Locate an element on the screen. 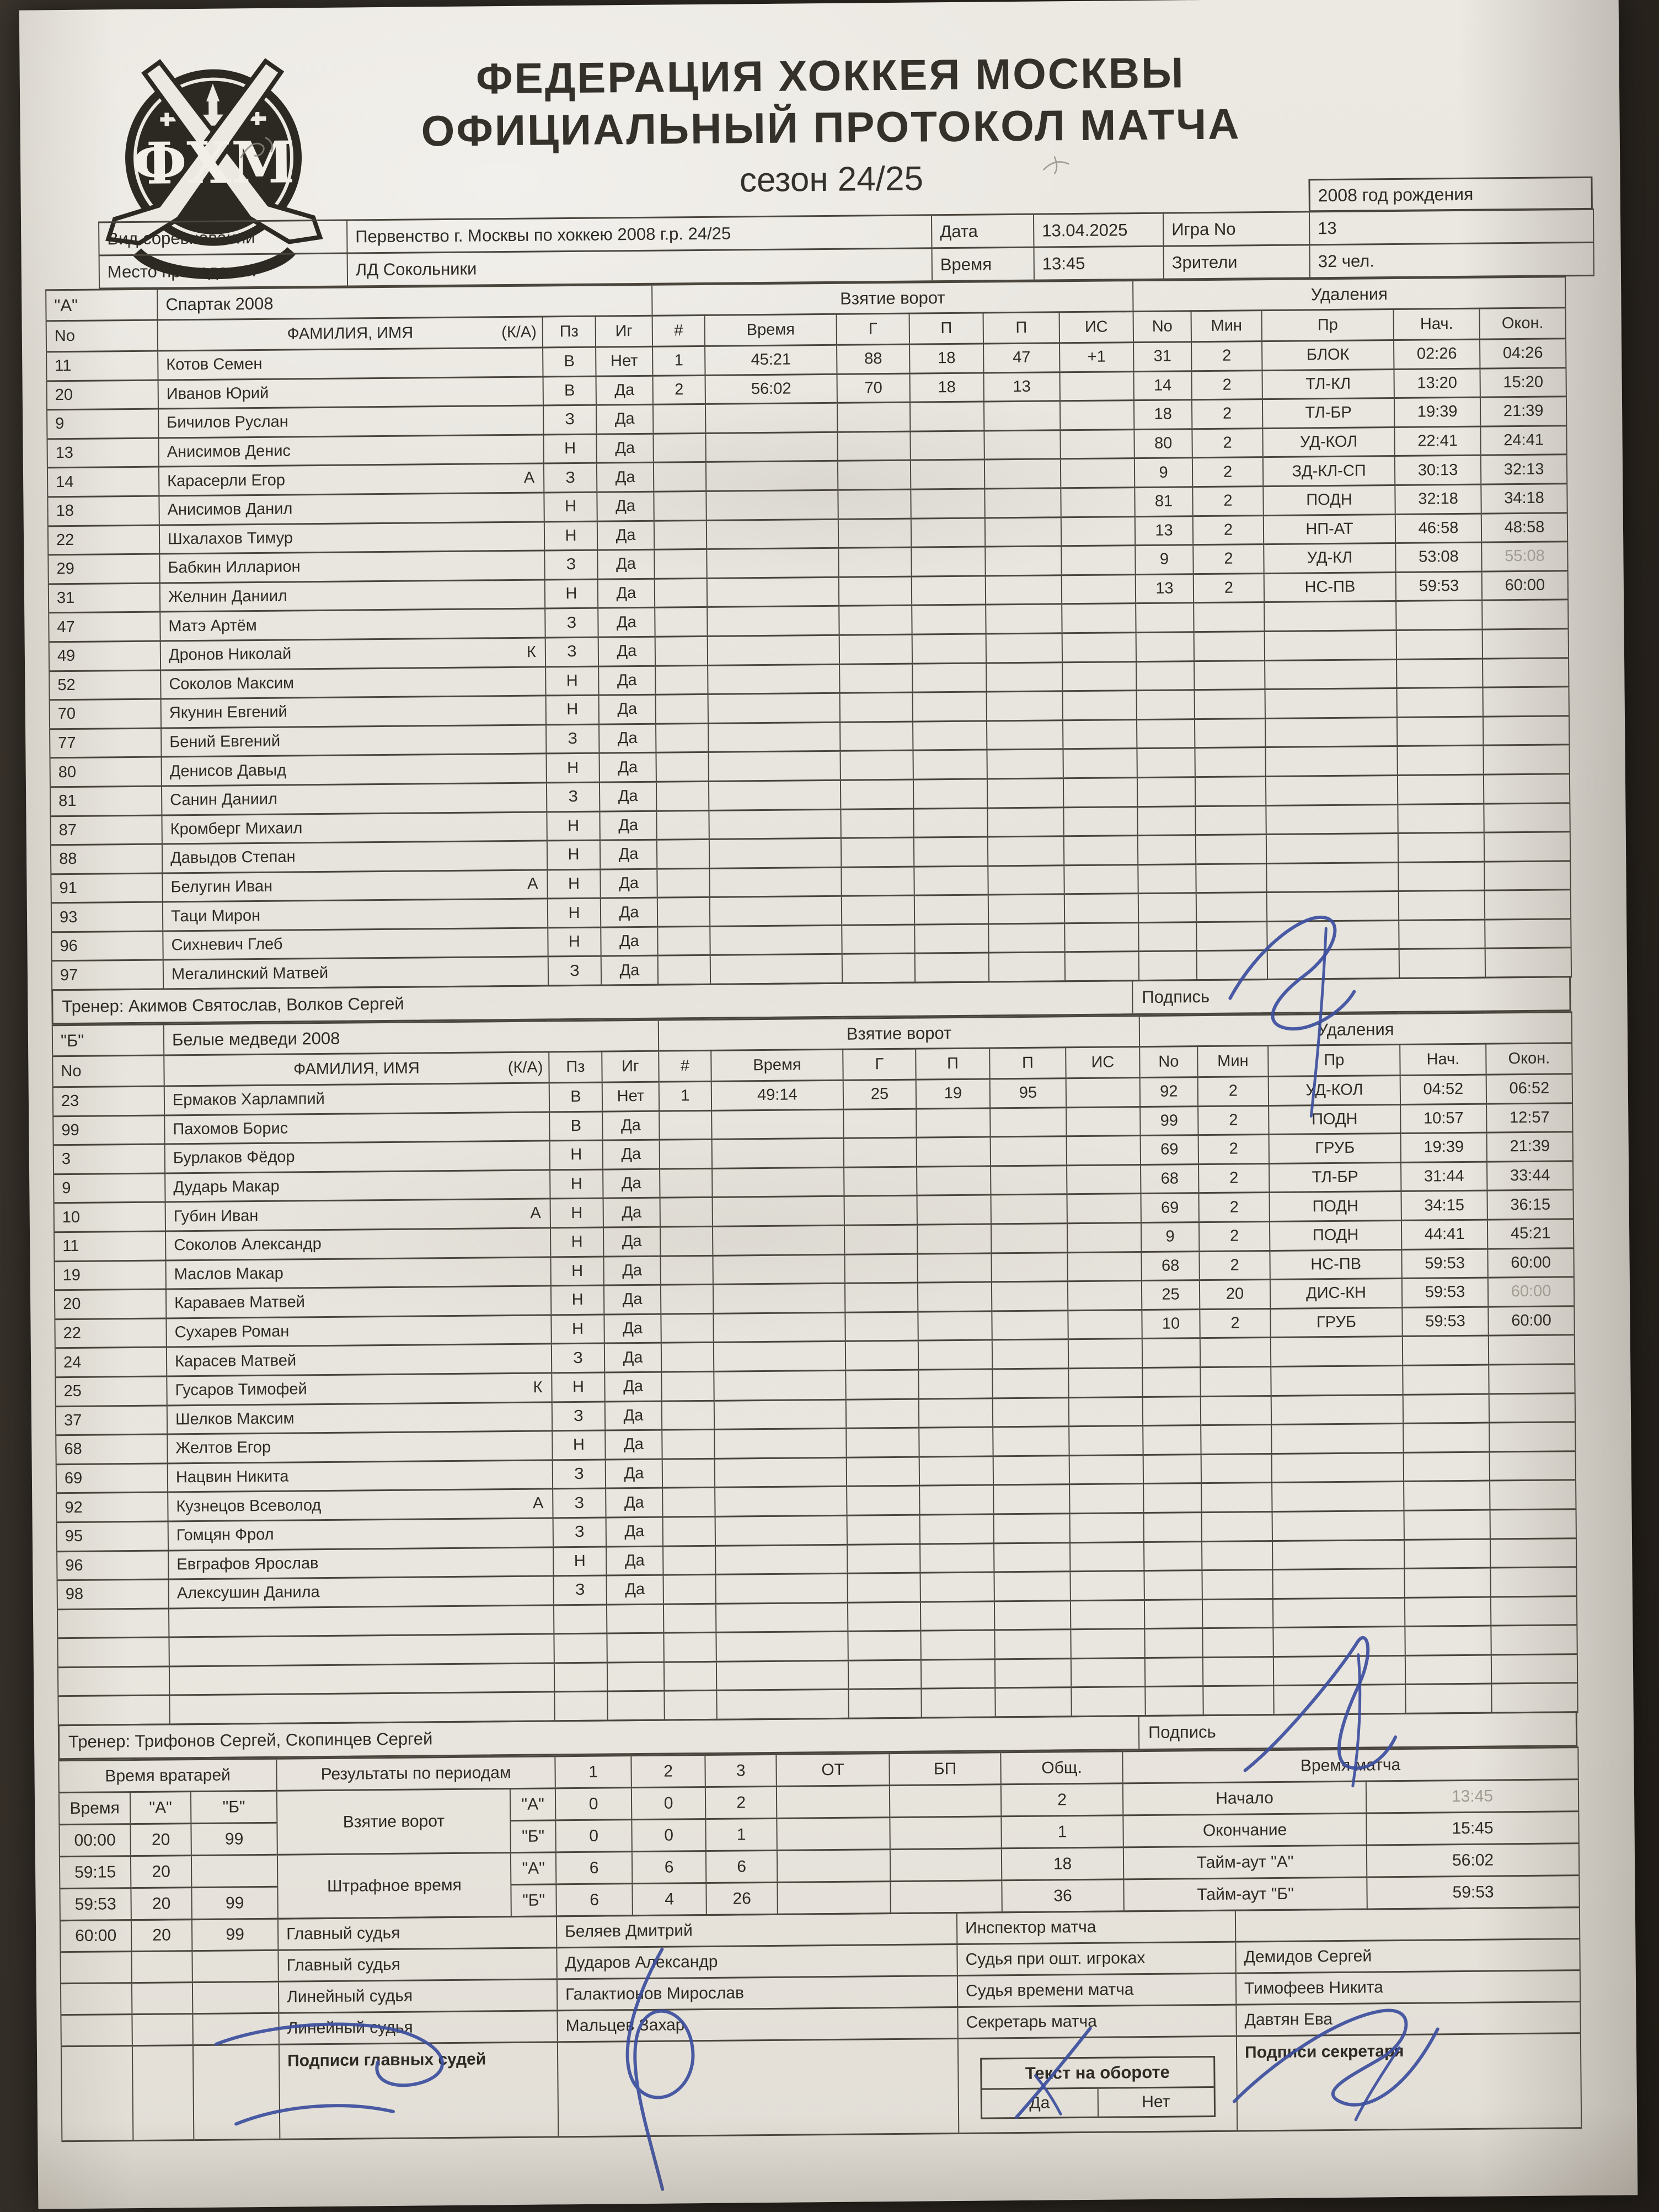  team-a-letter: "А" is located at coordinates (102, 305).